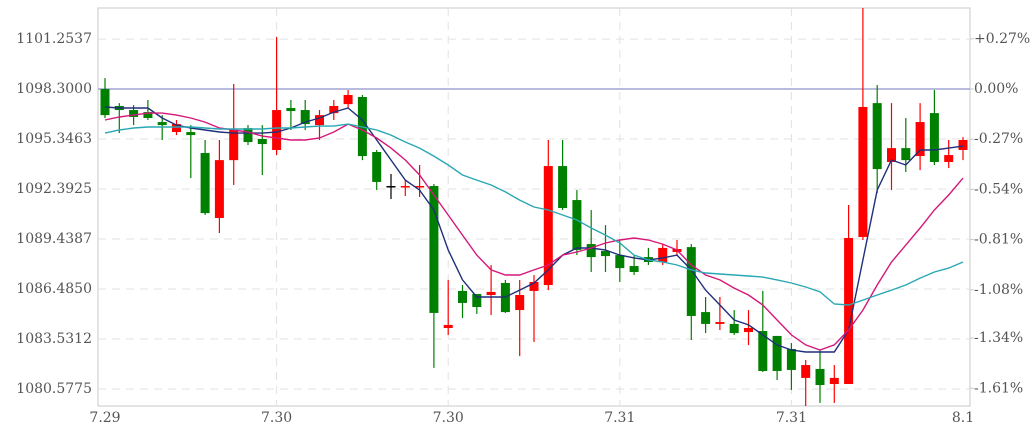 The image size is (1036, 445). I want to click on y-tick-label: 1098.3000, so click(54, 89).